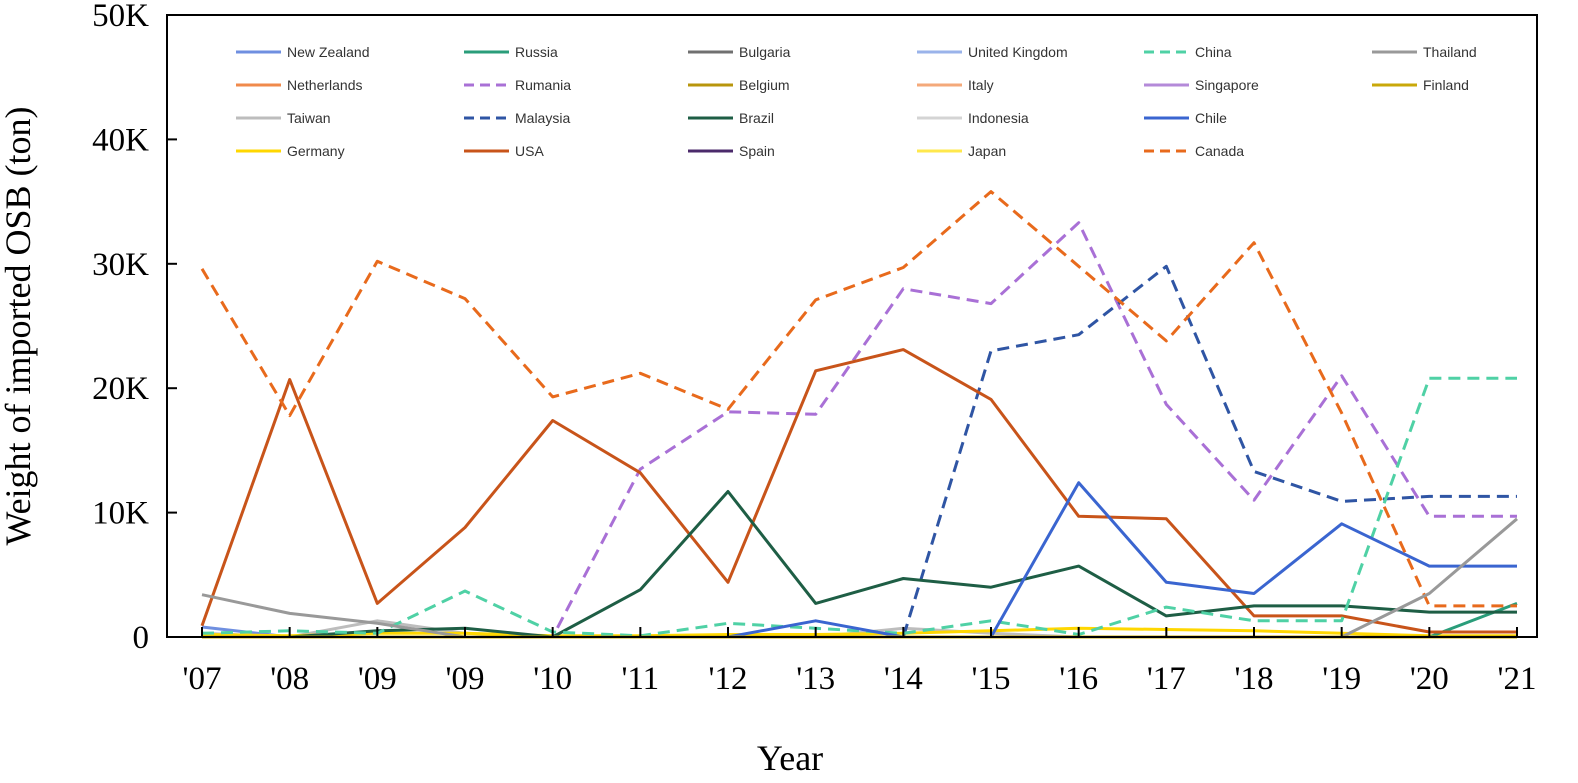 Image resolution: width=1578 pixels, height=783 pixels. Describe the element at coordinates (903, 679) in the screenshot. I see `x-tick-label: '14` at that location.